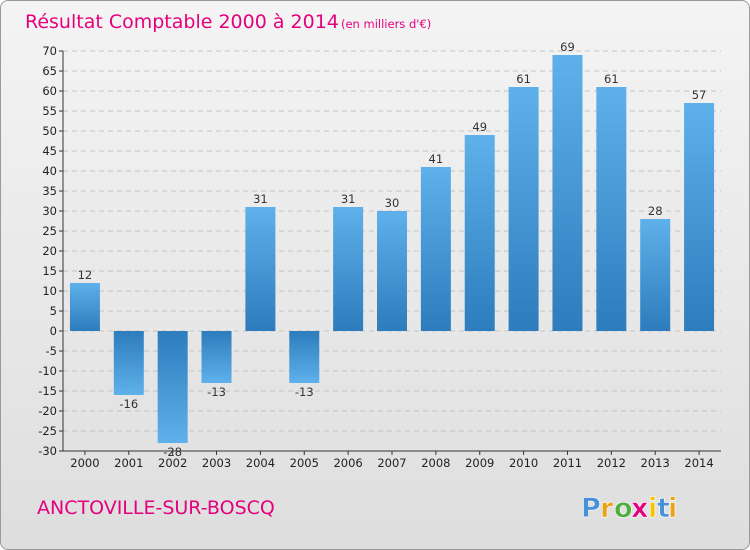  I want to click on y-tick-label: 5, so click(53, 311).